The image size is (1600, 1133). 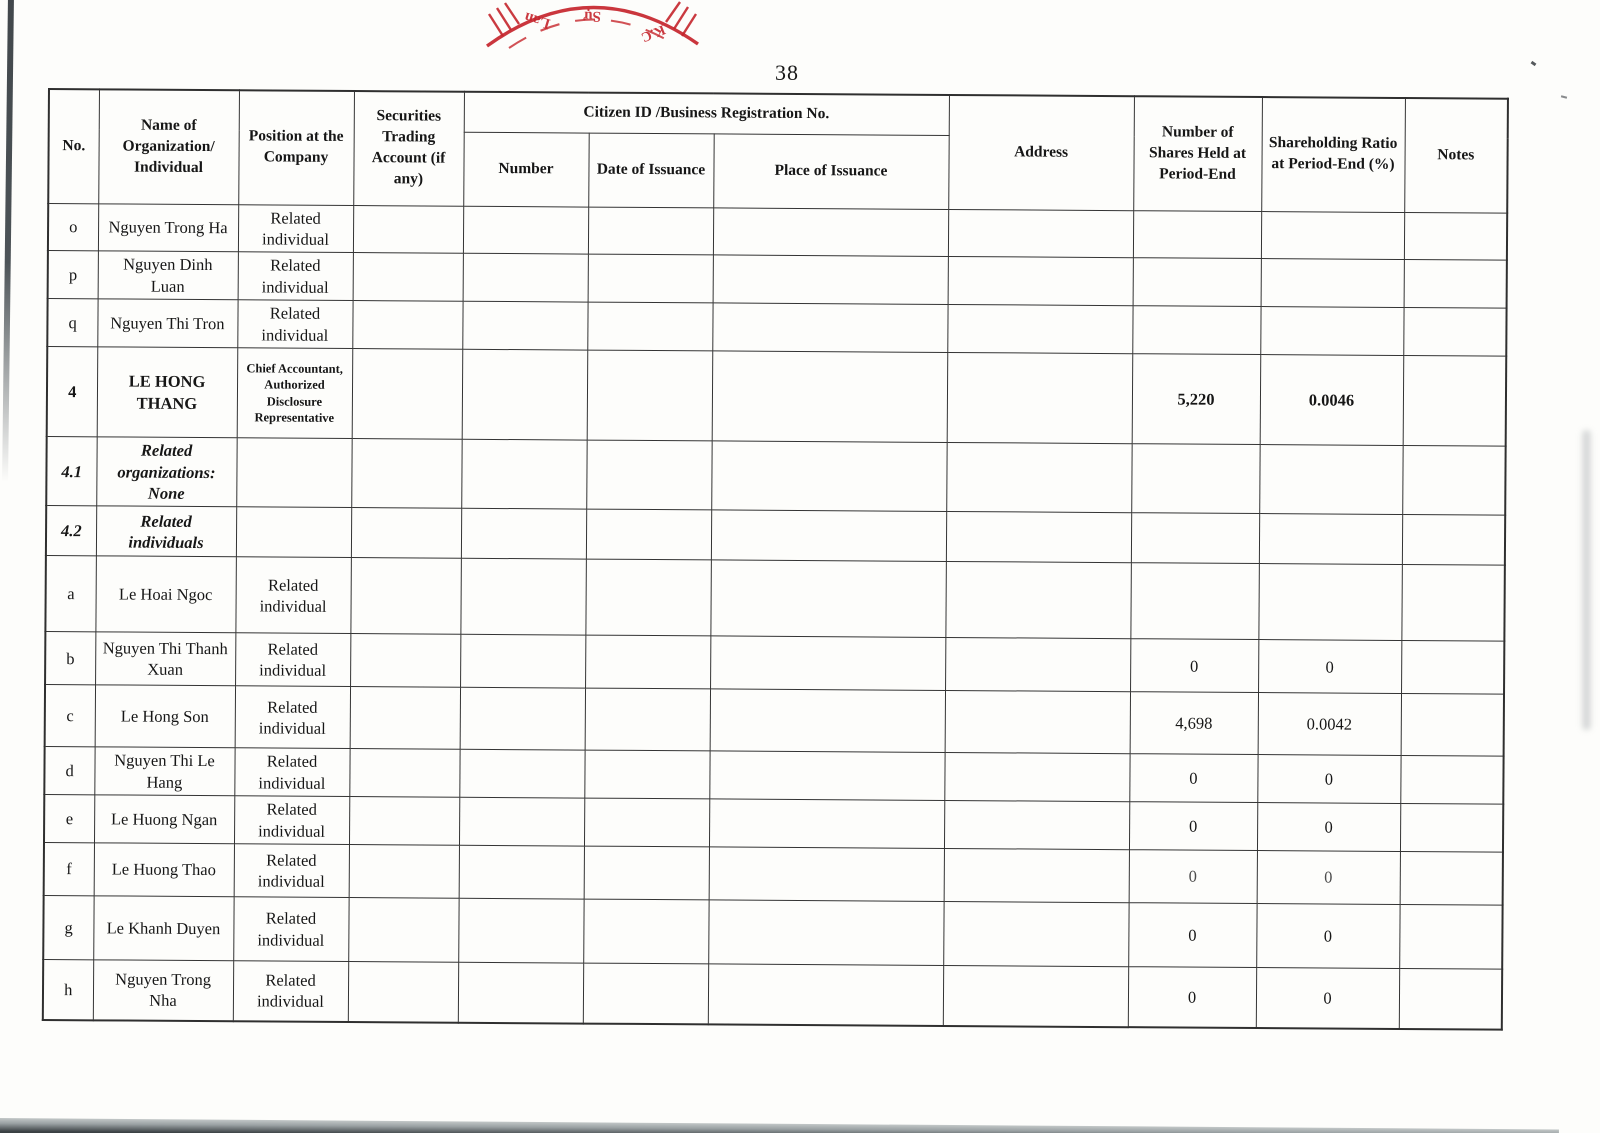 I want to click on cell-no: e, so click(x=69, y=819).